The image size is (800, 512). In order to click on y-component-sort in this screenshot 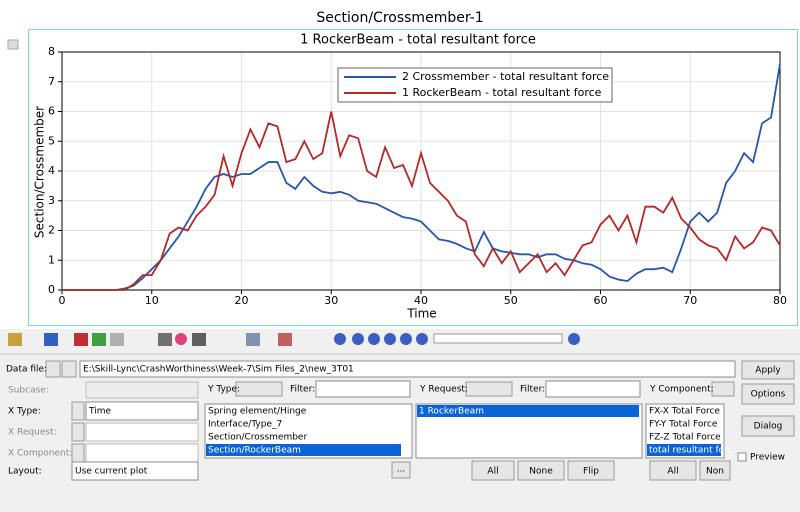, I will do `click(723, 389)`.